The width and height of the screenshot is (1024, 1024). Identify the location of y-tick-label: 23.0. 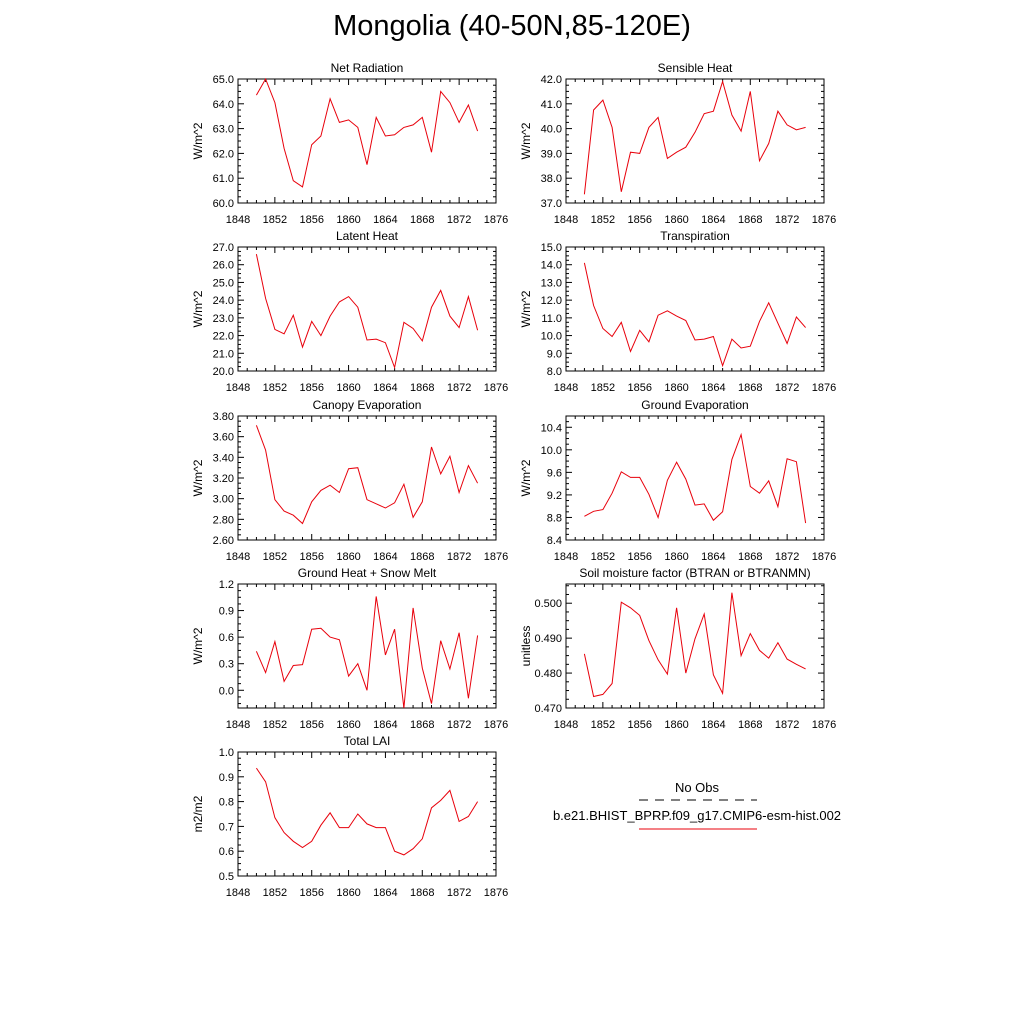
(223, 319).